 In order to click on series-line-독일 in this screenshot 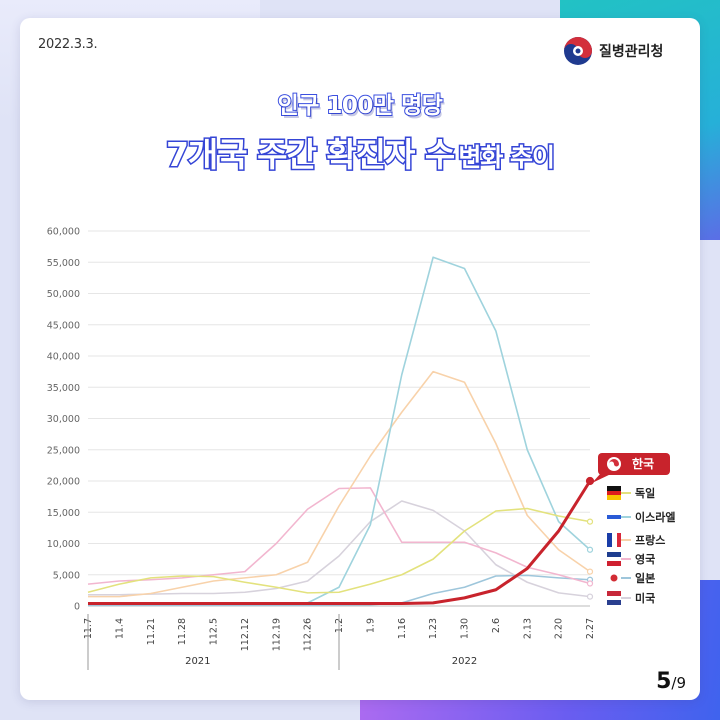, I will do `click(339, 550)`.